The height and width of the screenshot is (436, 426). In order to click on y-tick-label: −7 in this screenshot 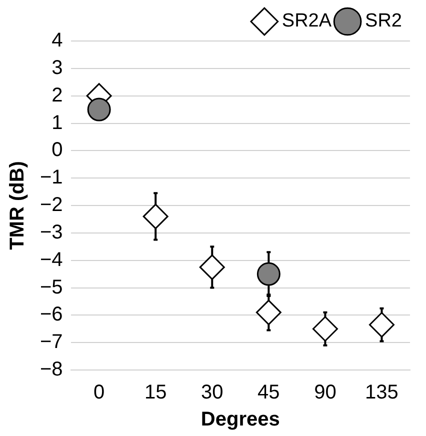, I will do `click(51, 342)`.